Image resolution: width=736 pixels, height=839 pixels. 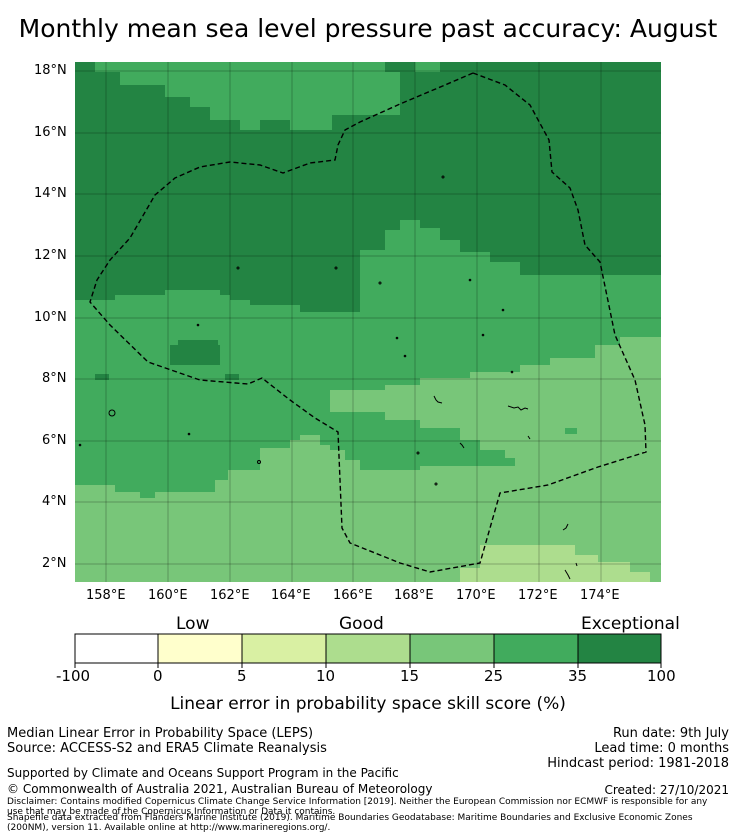 What do you see at coordinates (578, 676) in the screenshot?
I see `colorbar-tick: 35` at bounding box center [578, 676].